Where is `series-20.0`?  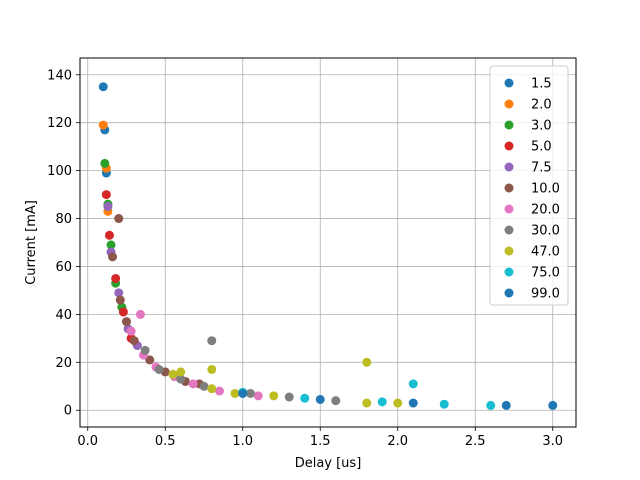 series-20.0 is located at coordinates (194, 355).